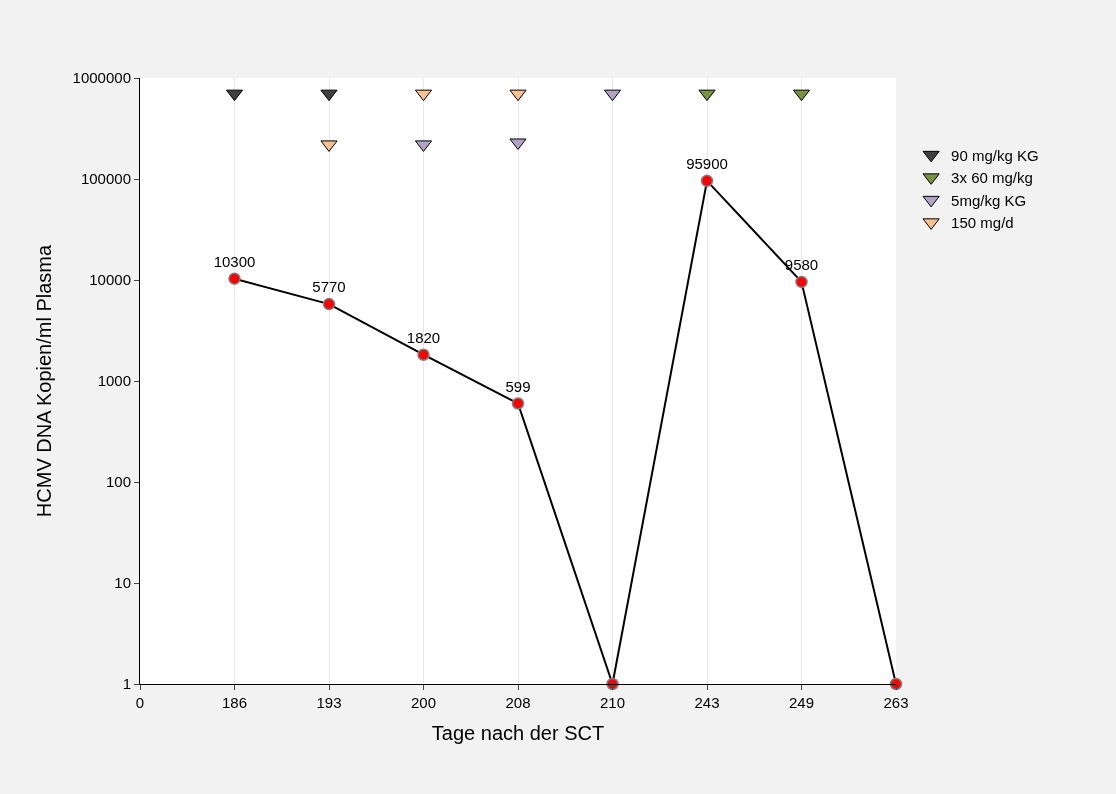 This screenshot has height=794, width=1116. What do you see at coordinates (105, 179) in the screenshot?
I see `y-tick-label: 100000` at bounding box center [105, 179].